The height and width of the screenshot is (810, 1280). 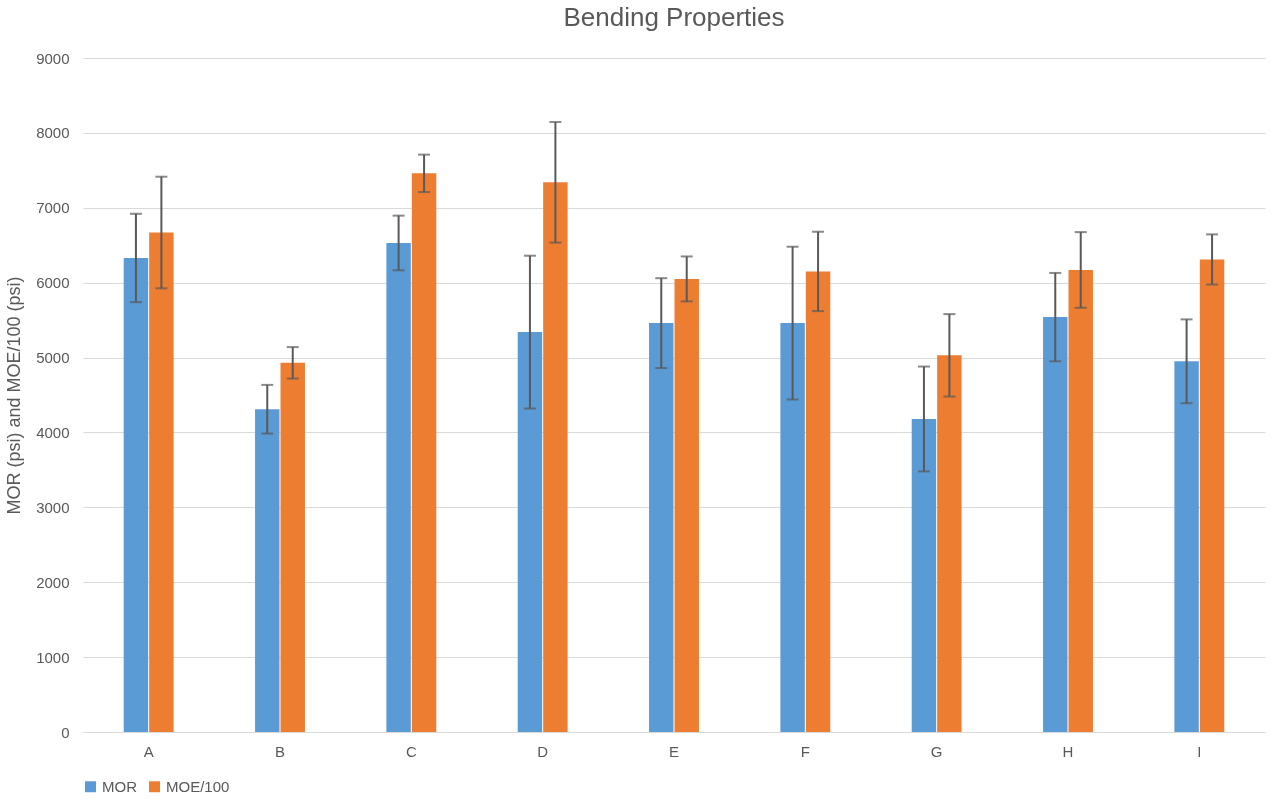 What do you see at coordinates (53, 358) in the screenshot?
I see `y-tick-label: 5000` at bounding box center [53, 358].